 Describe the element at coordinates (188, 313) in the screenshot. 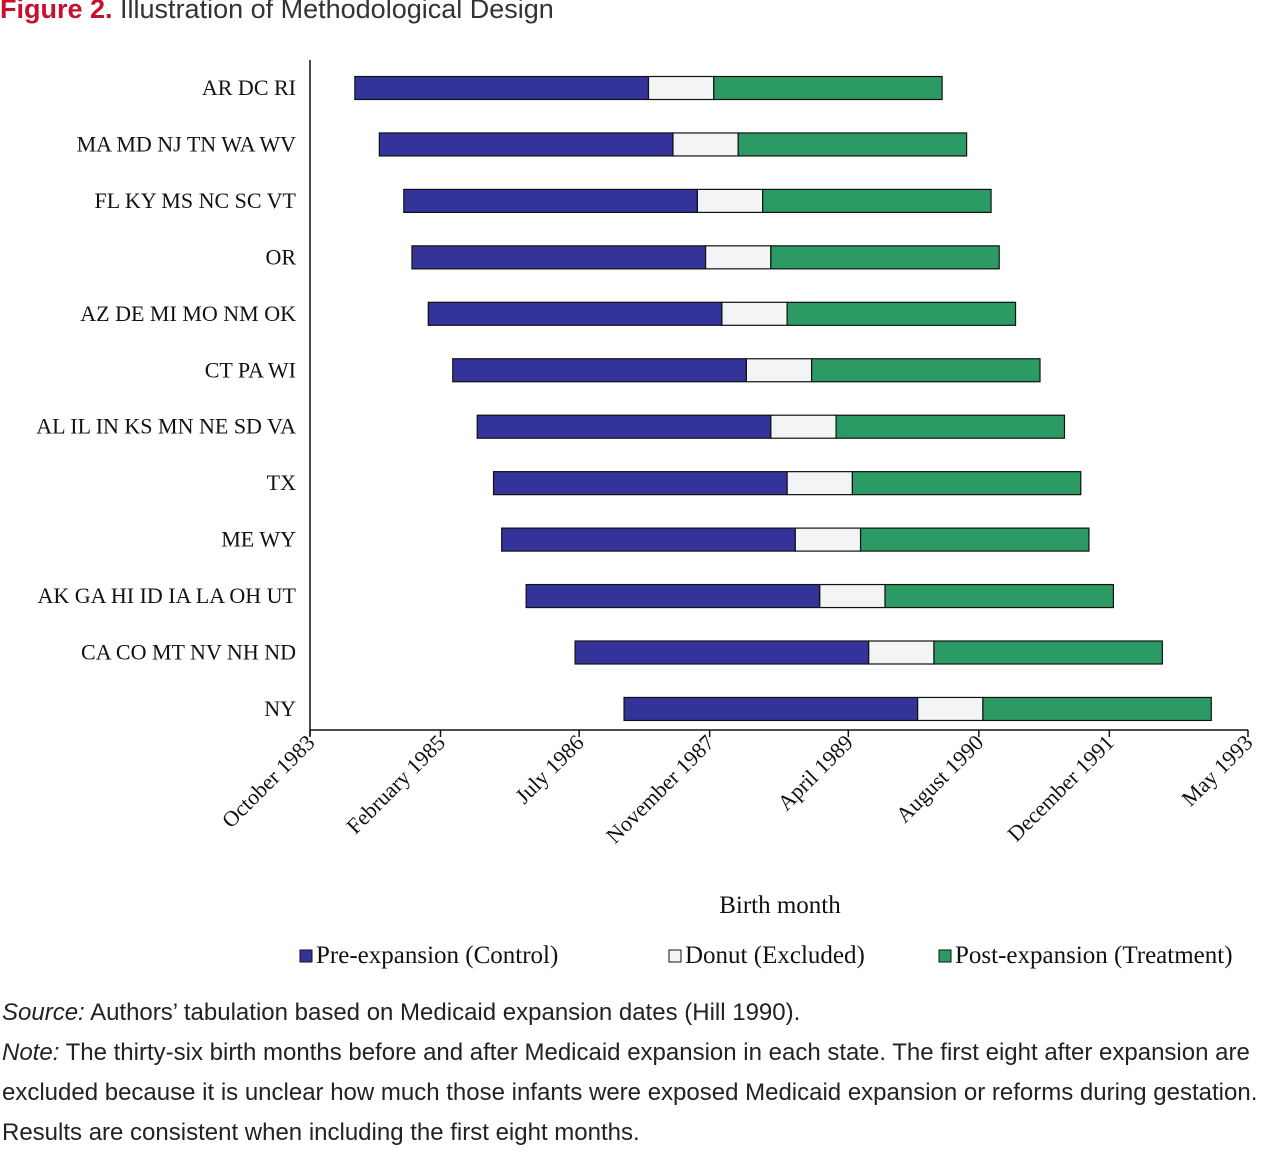

I see `row-label: AZ DE MI MO NM OK` at that location.